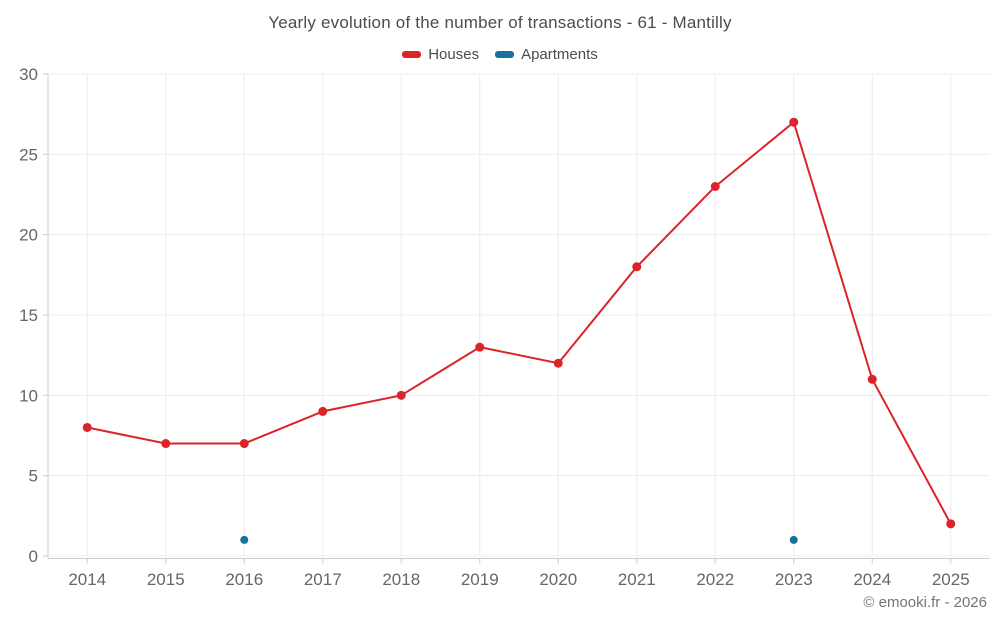  I want to click on data-point-houses-2022, so click(715, 186).